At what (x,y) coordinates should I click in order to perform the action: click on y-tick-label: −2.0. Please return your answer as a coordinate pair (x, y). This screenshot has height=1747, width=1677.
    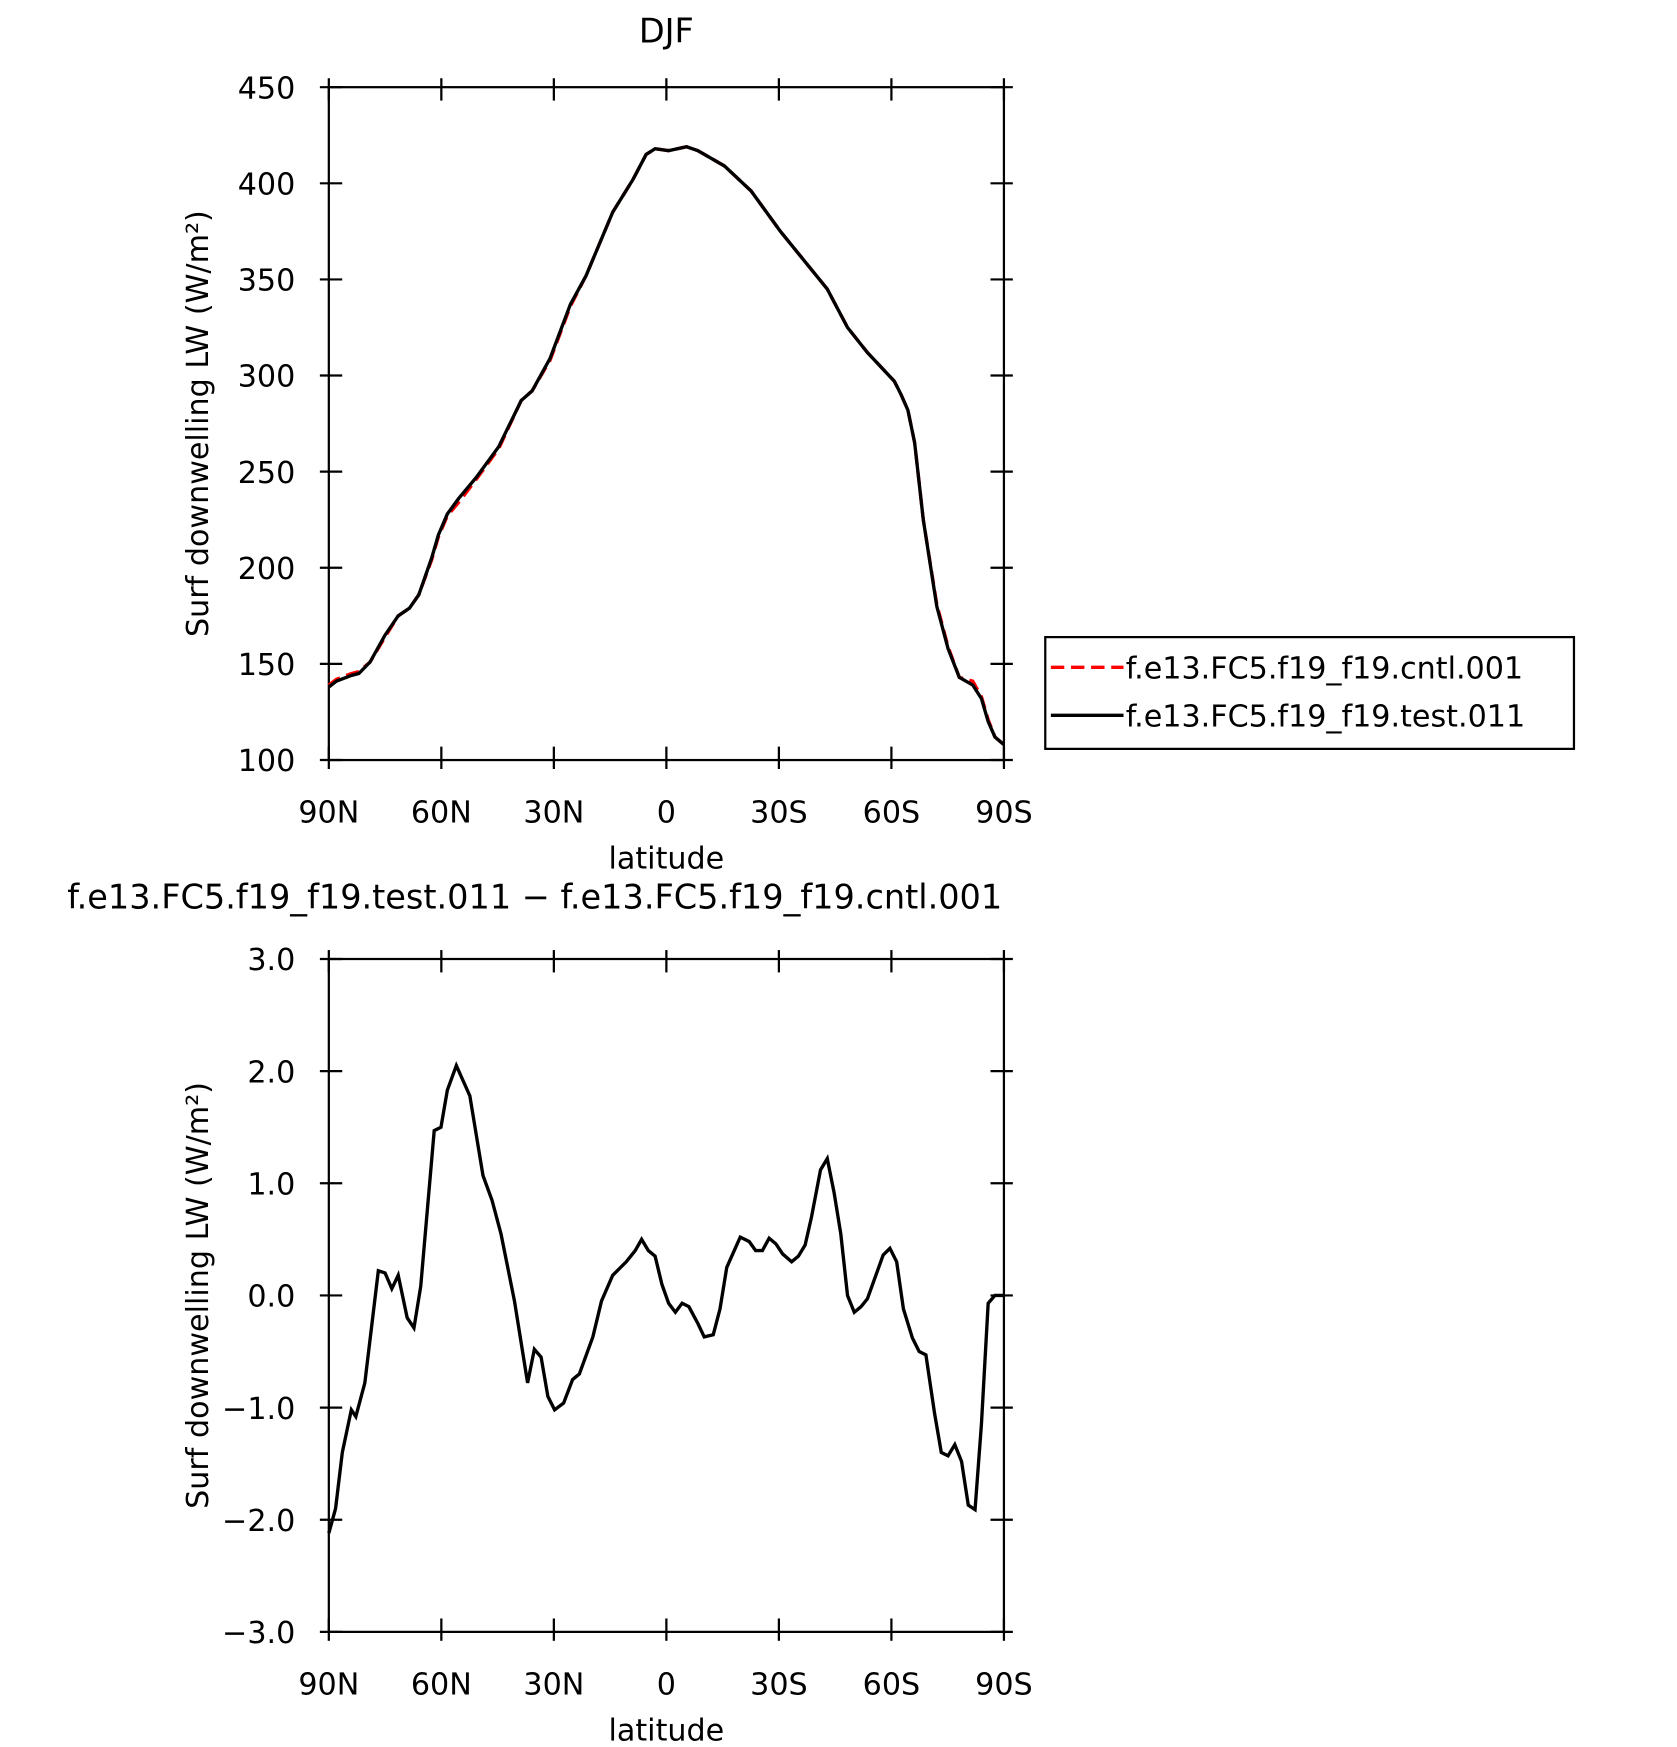
    Looking at the image, I should click on (258, 1521).